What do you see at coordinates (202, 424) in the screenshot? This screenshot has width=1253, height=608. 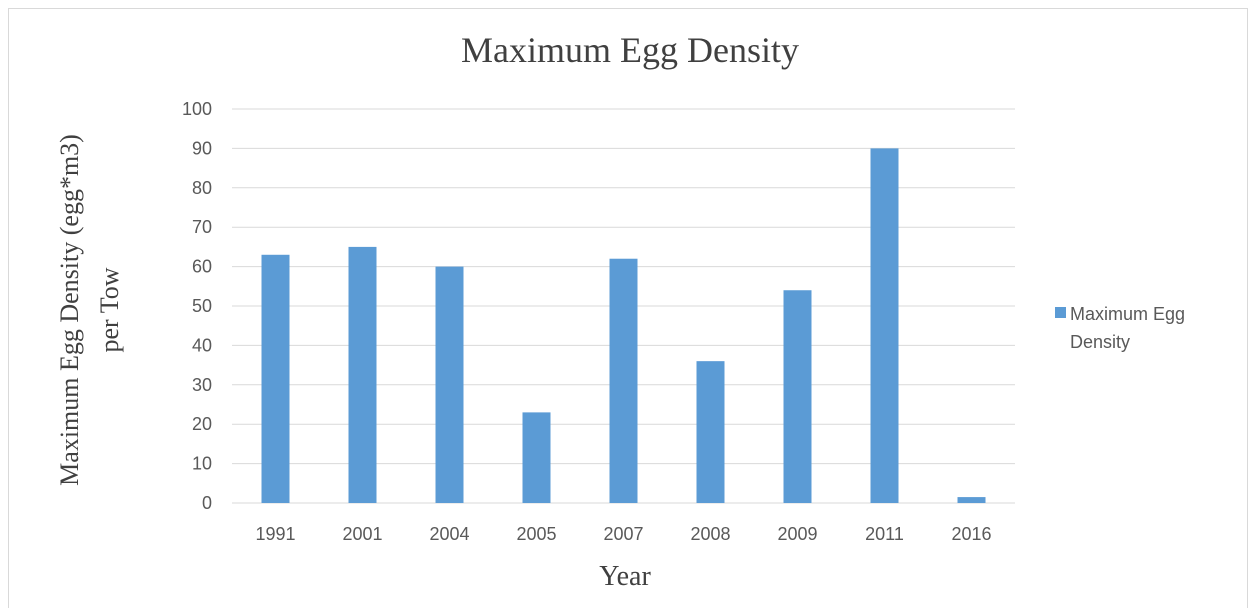 I see `y-tick-label: 20` at bounding box center [202, 424].